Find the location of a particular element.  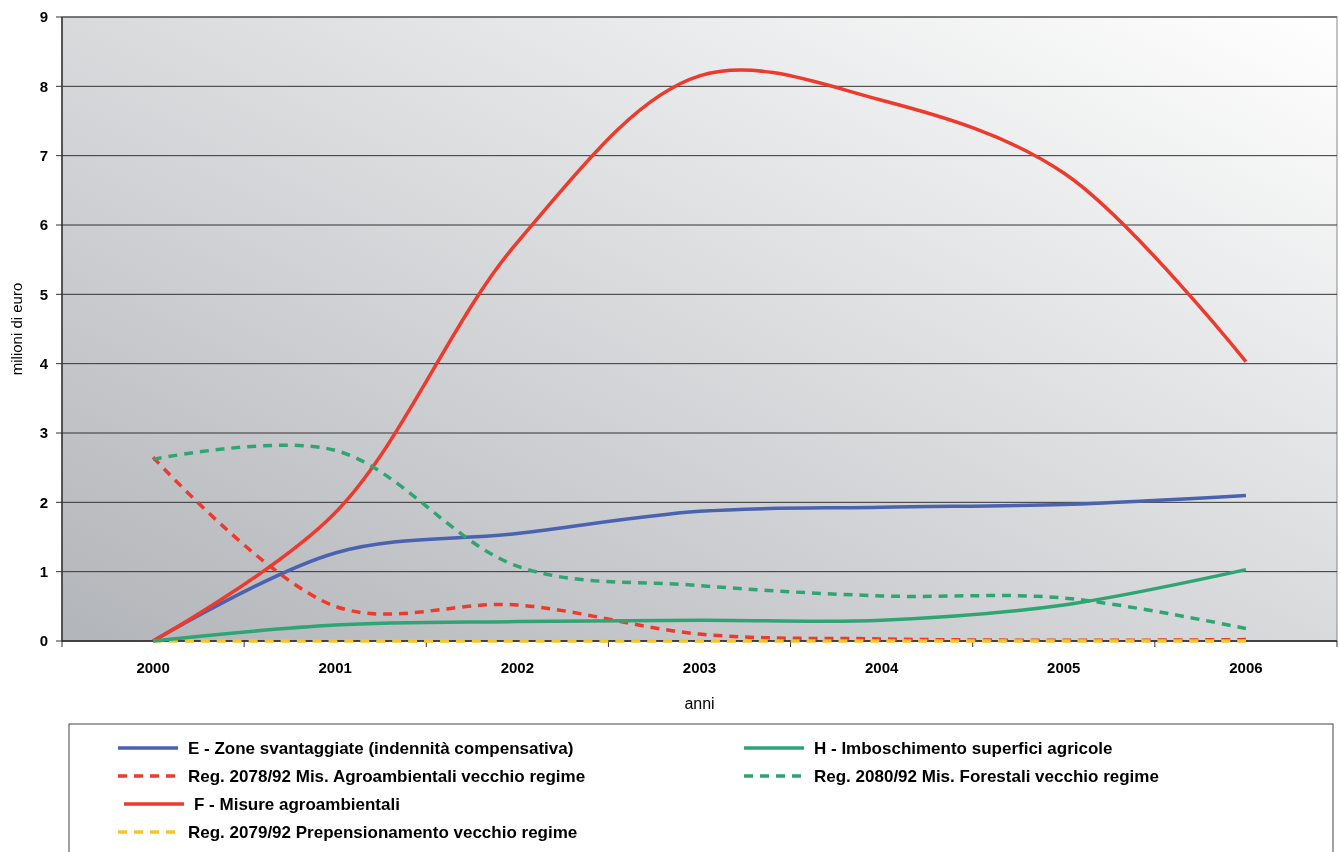

y-axis-title: milioni di euro is located at coordinates (16, 329).